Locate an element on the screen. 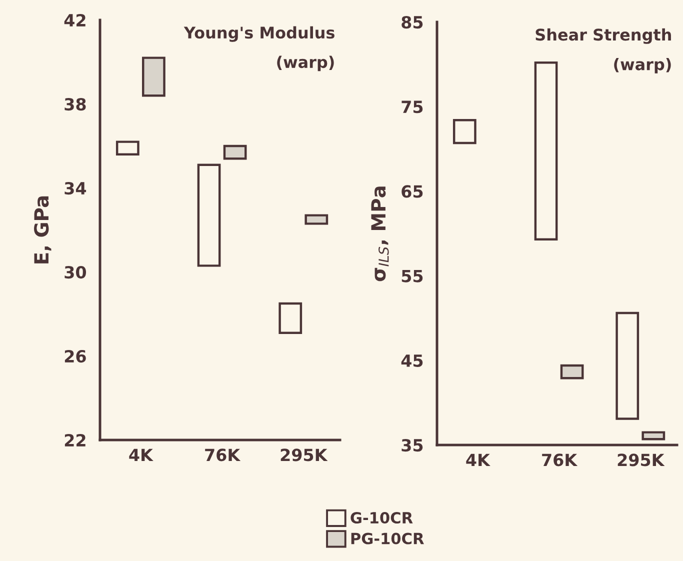 The width and height of the screenshot is (683, 561). y-tick-label: 22 is located at coordinates (75, 440).